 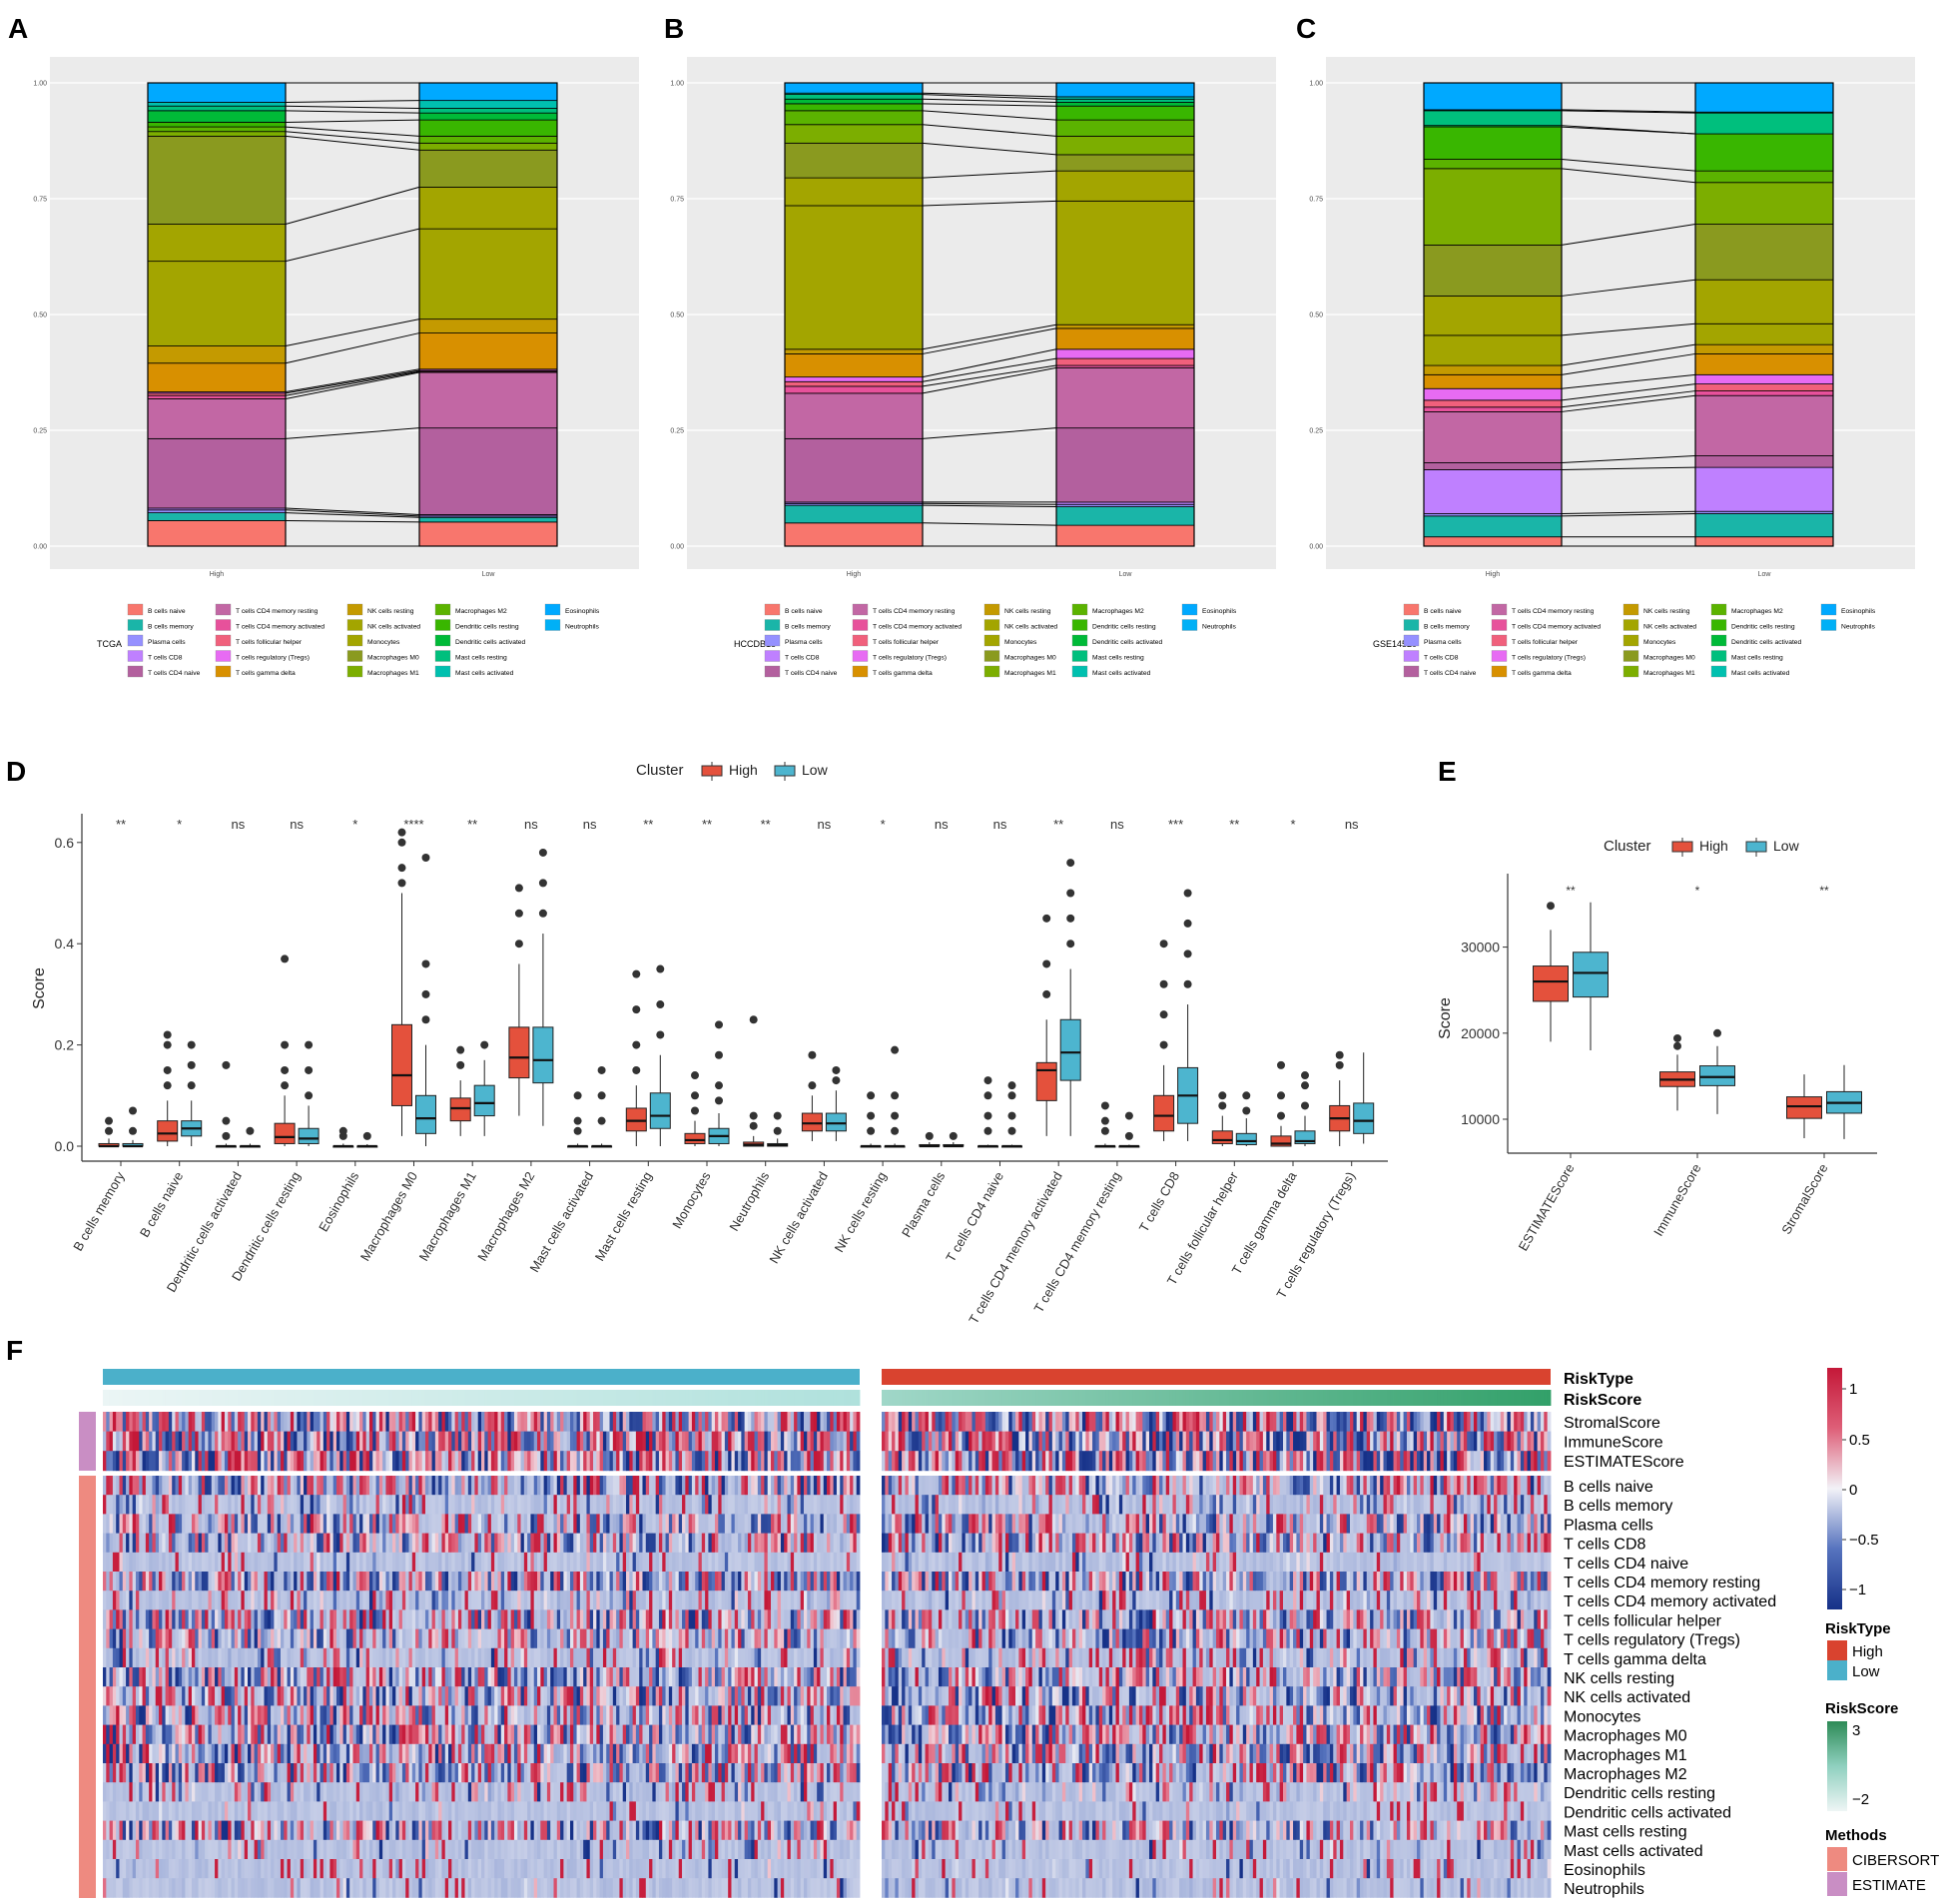 What do you see at coordinates (1628, 392) in the screenshot?
I see `flow-line` at bounding box center [1628, 392].